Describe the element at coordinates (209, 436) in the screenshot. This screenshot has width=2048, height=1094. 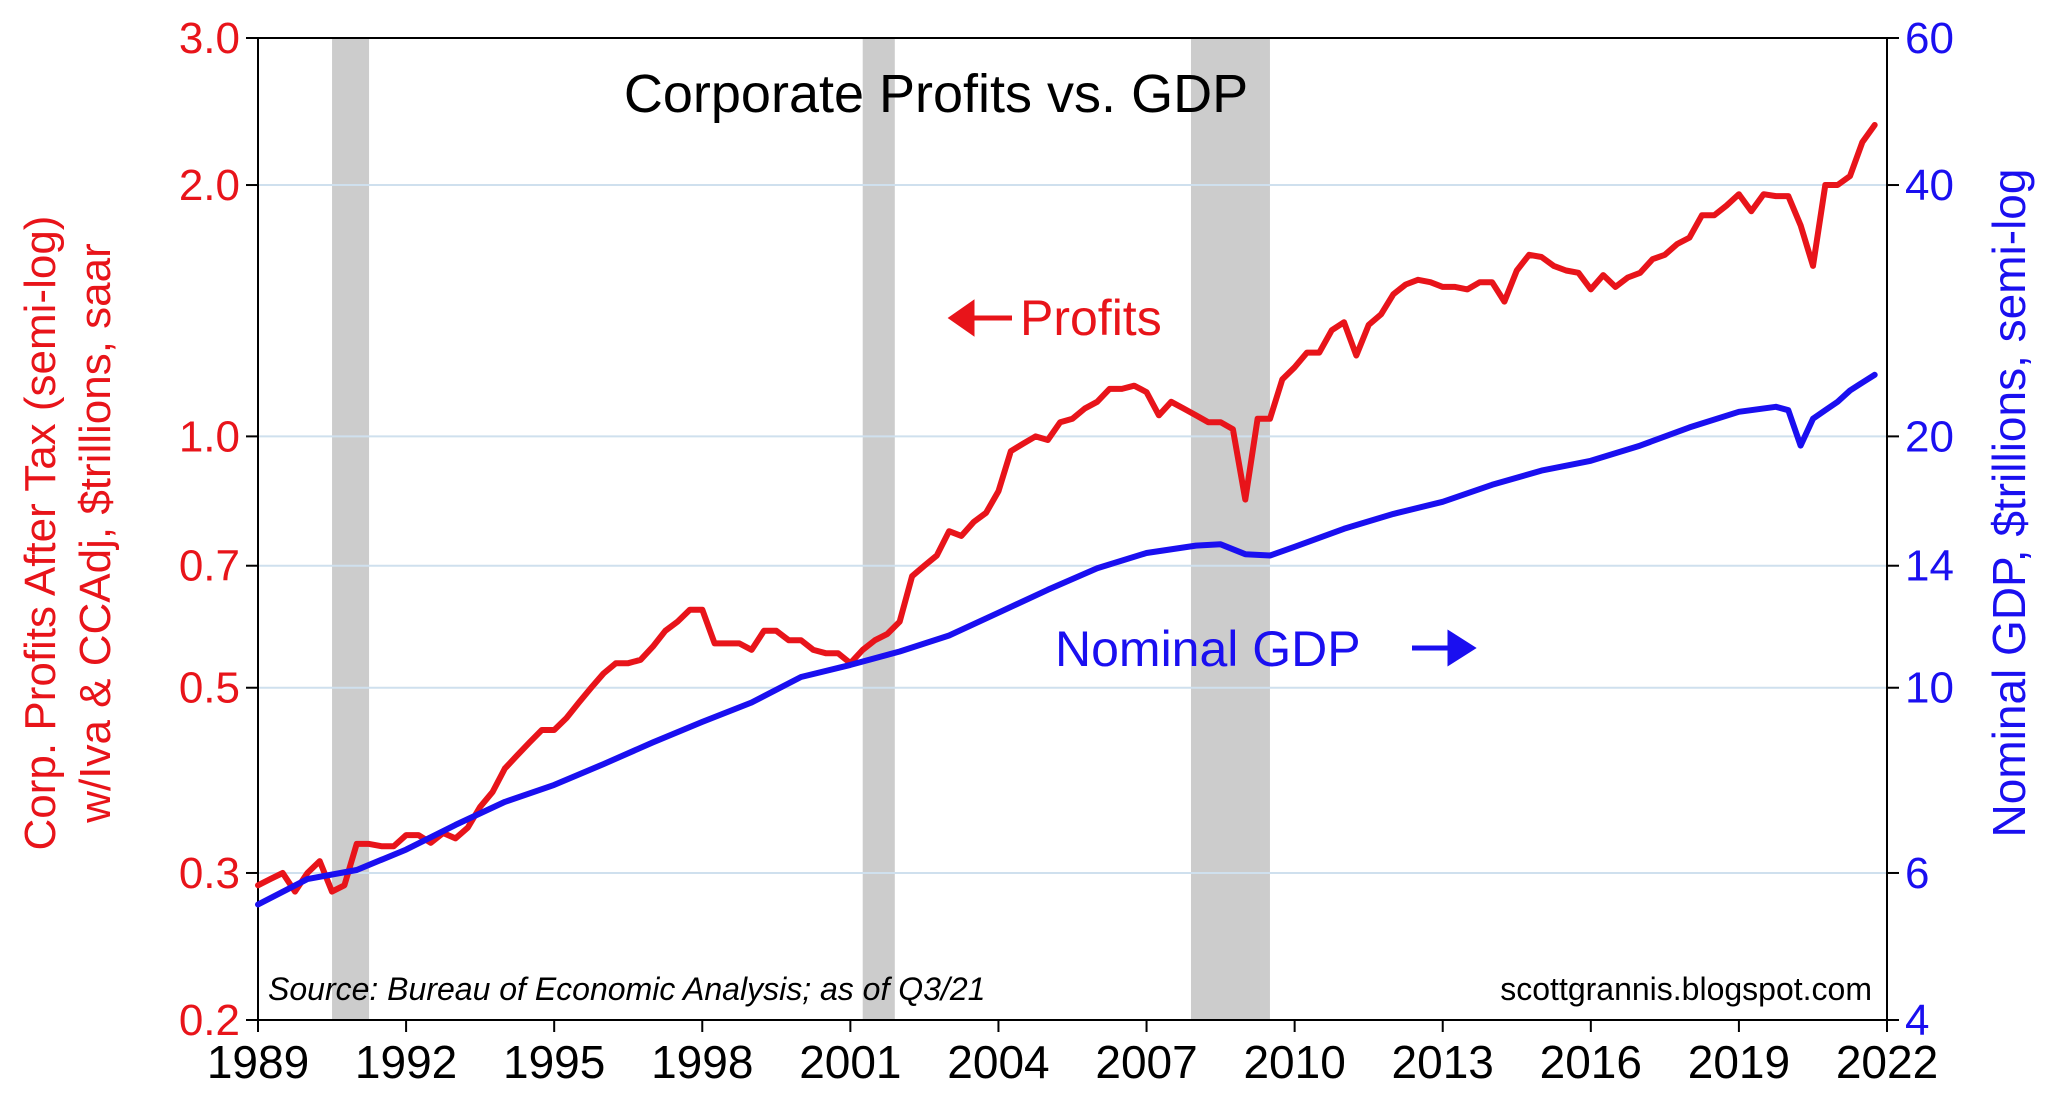
I see `left-tick-label: 1.0` at that location.